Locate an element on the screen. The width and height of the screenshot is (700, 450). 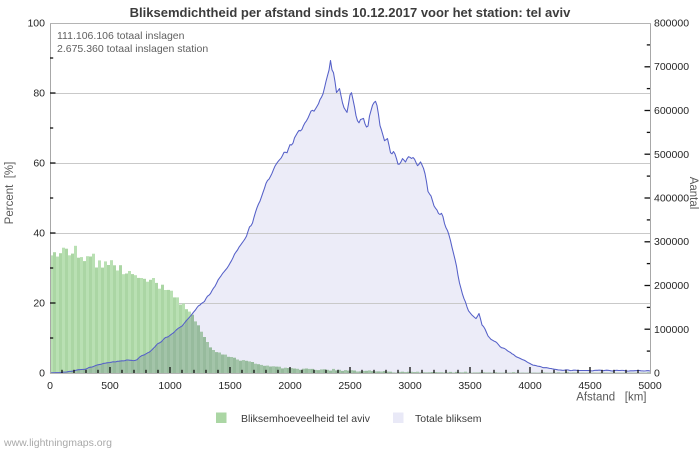
svg-text: Percent [%] is located at coordinates (10, 193).